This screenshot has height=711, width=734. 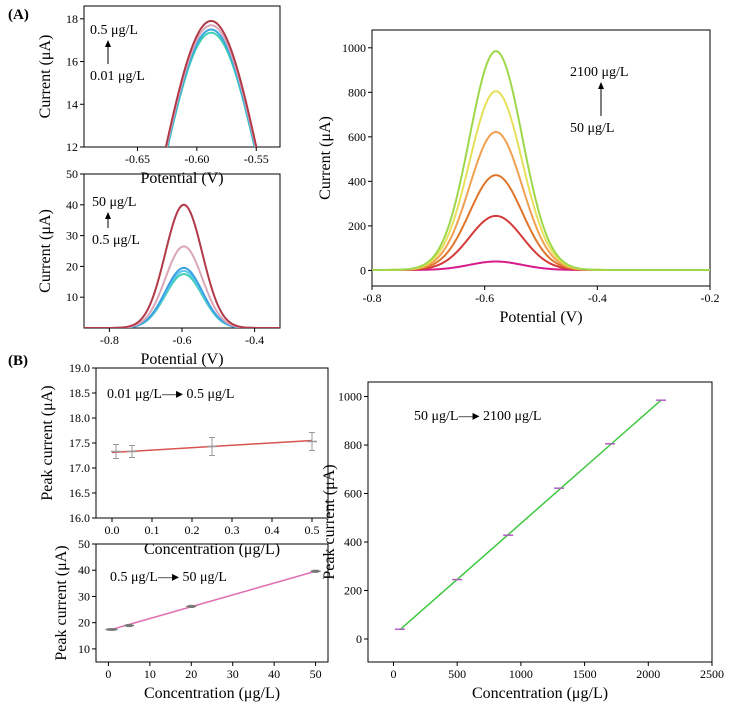 What do you see at coordinates (353, 542) in the screenshot?
I see `b3-y-tick-label: 400` at bounding box center [353, 542].